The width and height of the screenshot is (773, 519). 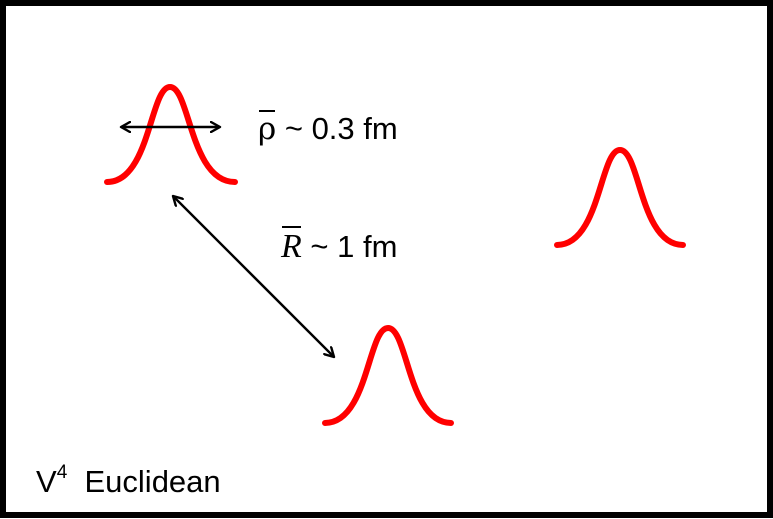 I want to click on rho-label: ρ ~ 0.3 fm, so click(x=328, y=128).